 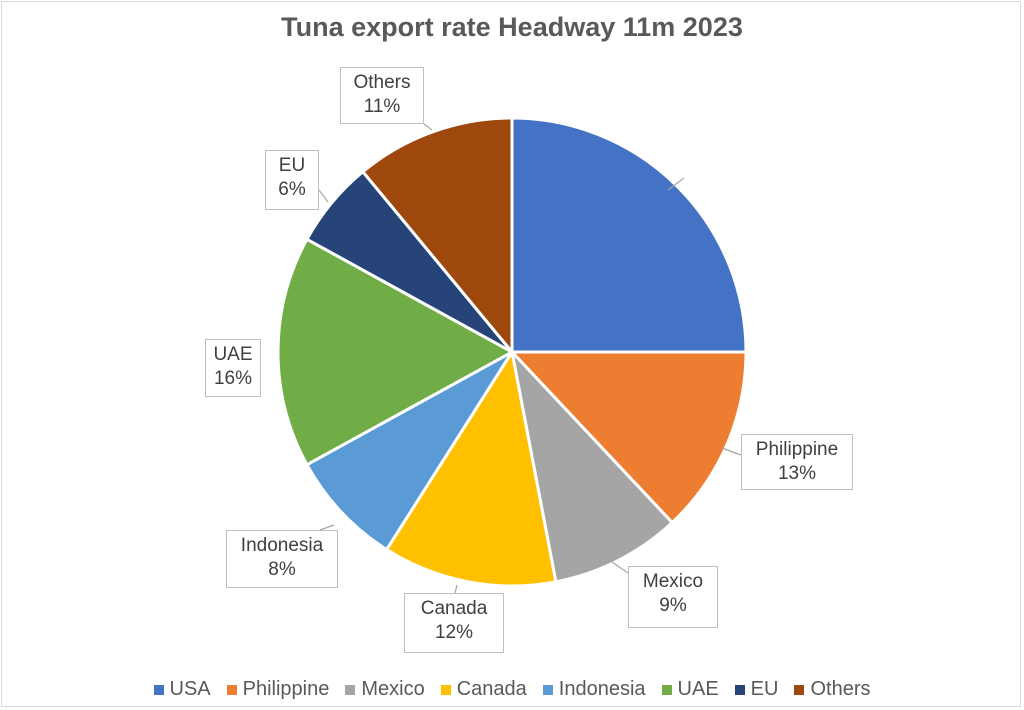 I want to click on data-label-category: Others, so click(x=382, y=82).